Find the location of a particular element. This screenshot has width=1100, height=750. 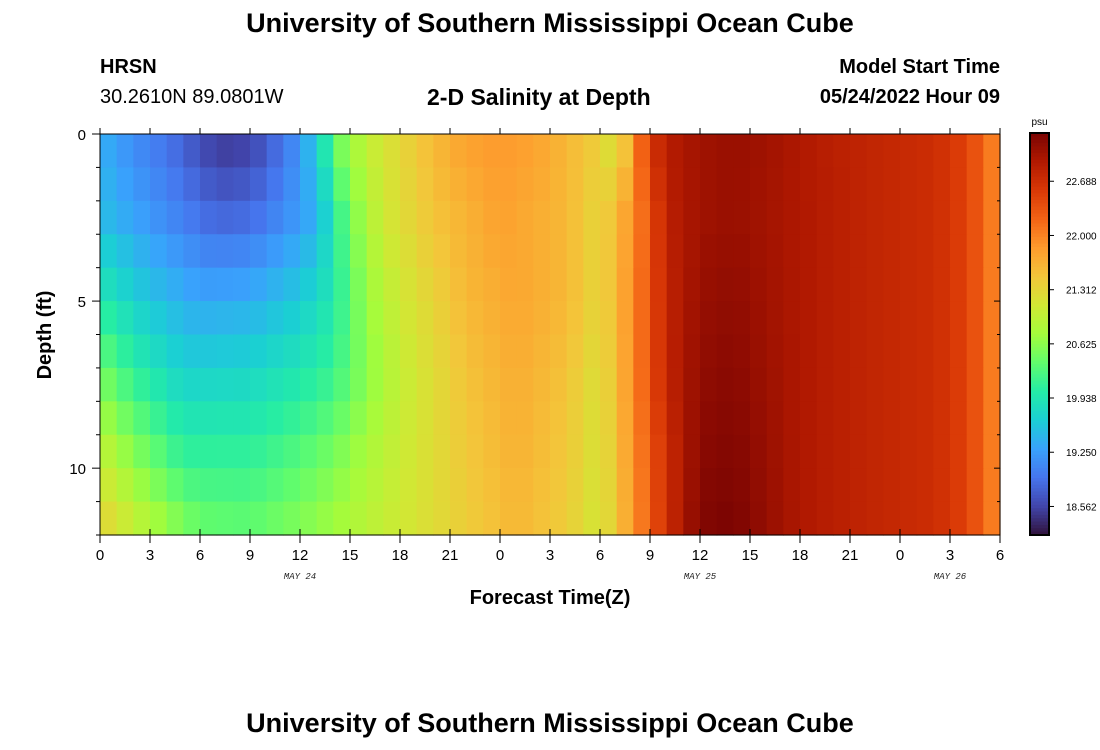

x-tick-label: 18 is located at coordinates (400, 555).